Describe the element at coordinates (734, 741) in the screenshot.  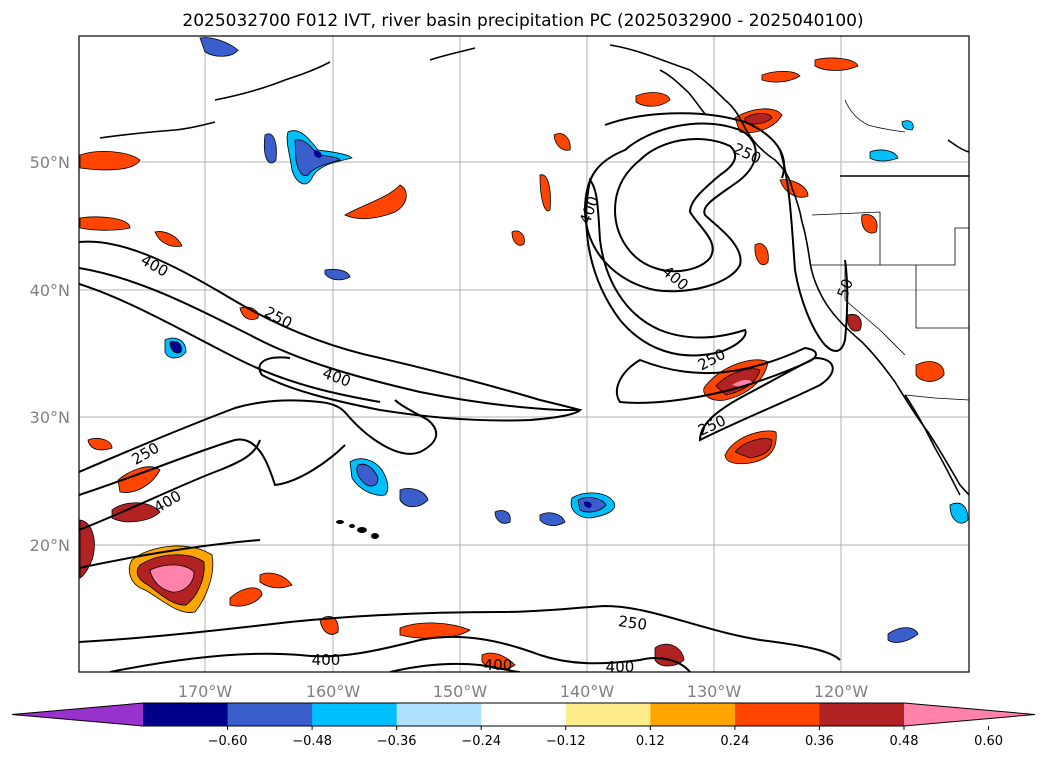
I see `colorbar-tick-label: 0.24` at that location.